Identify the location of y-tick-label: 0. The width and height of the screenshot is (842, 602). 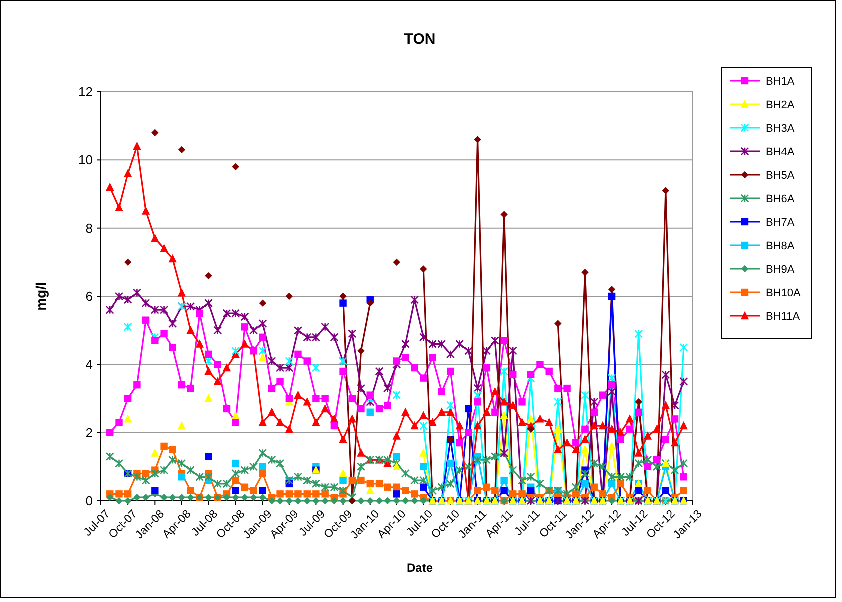
(89, 501).